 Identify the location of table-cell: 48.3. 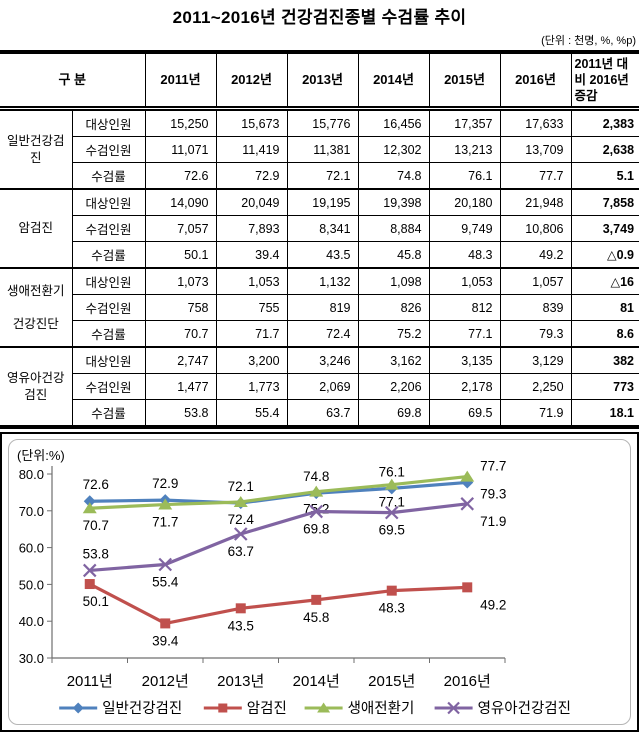
(464, 255).